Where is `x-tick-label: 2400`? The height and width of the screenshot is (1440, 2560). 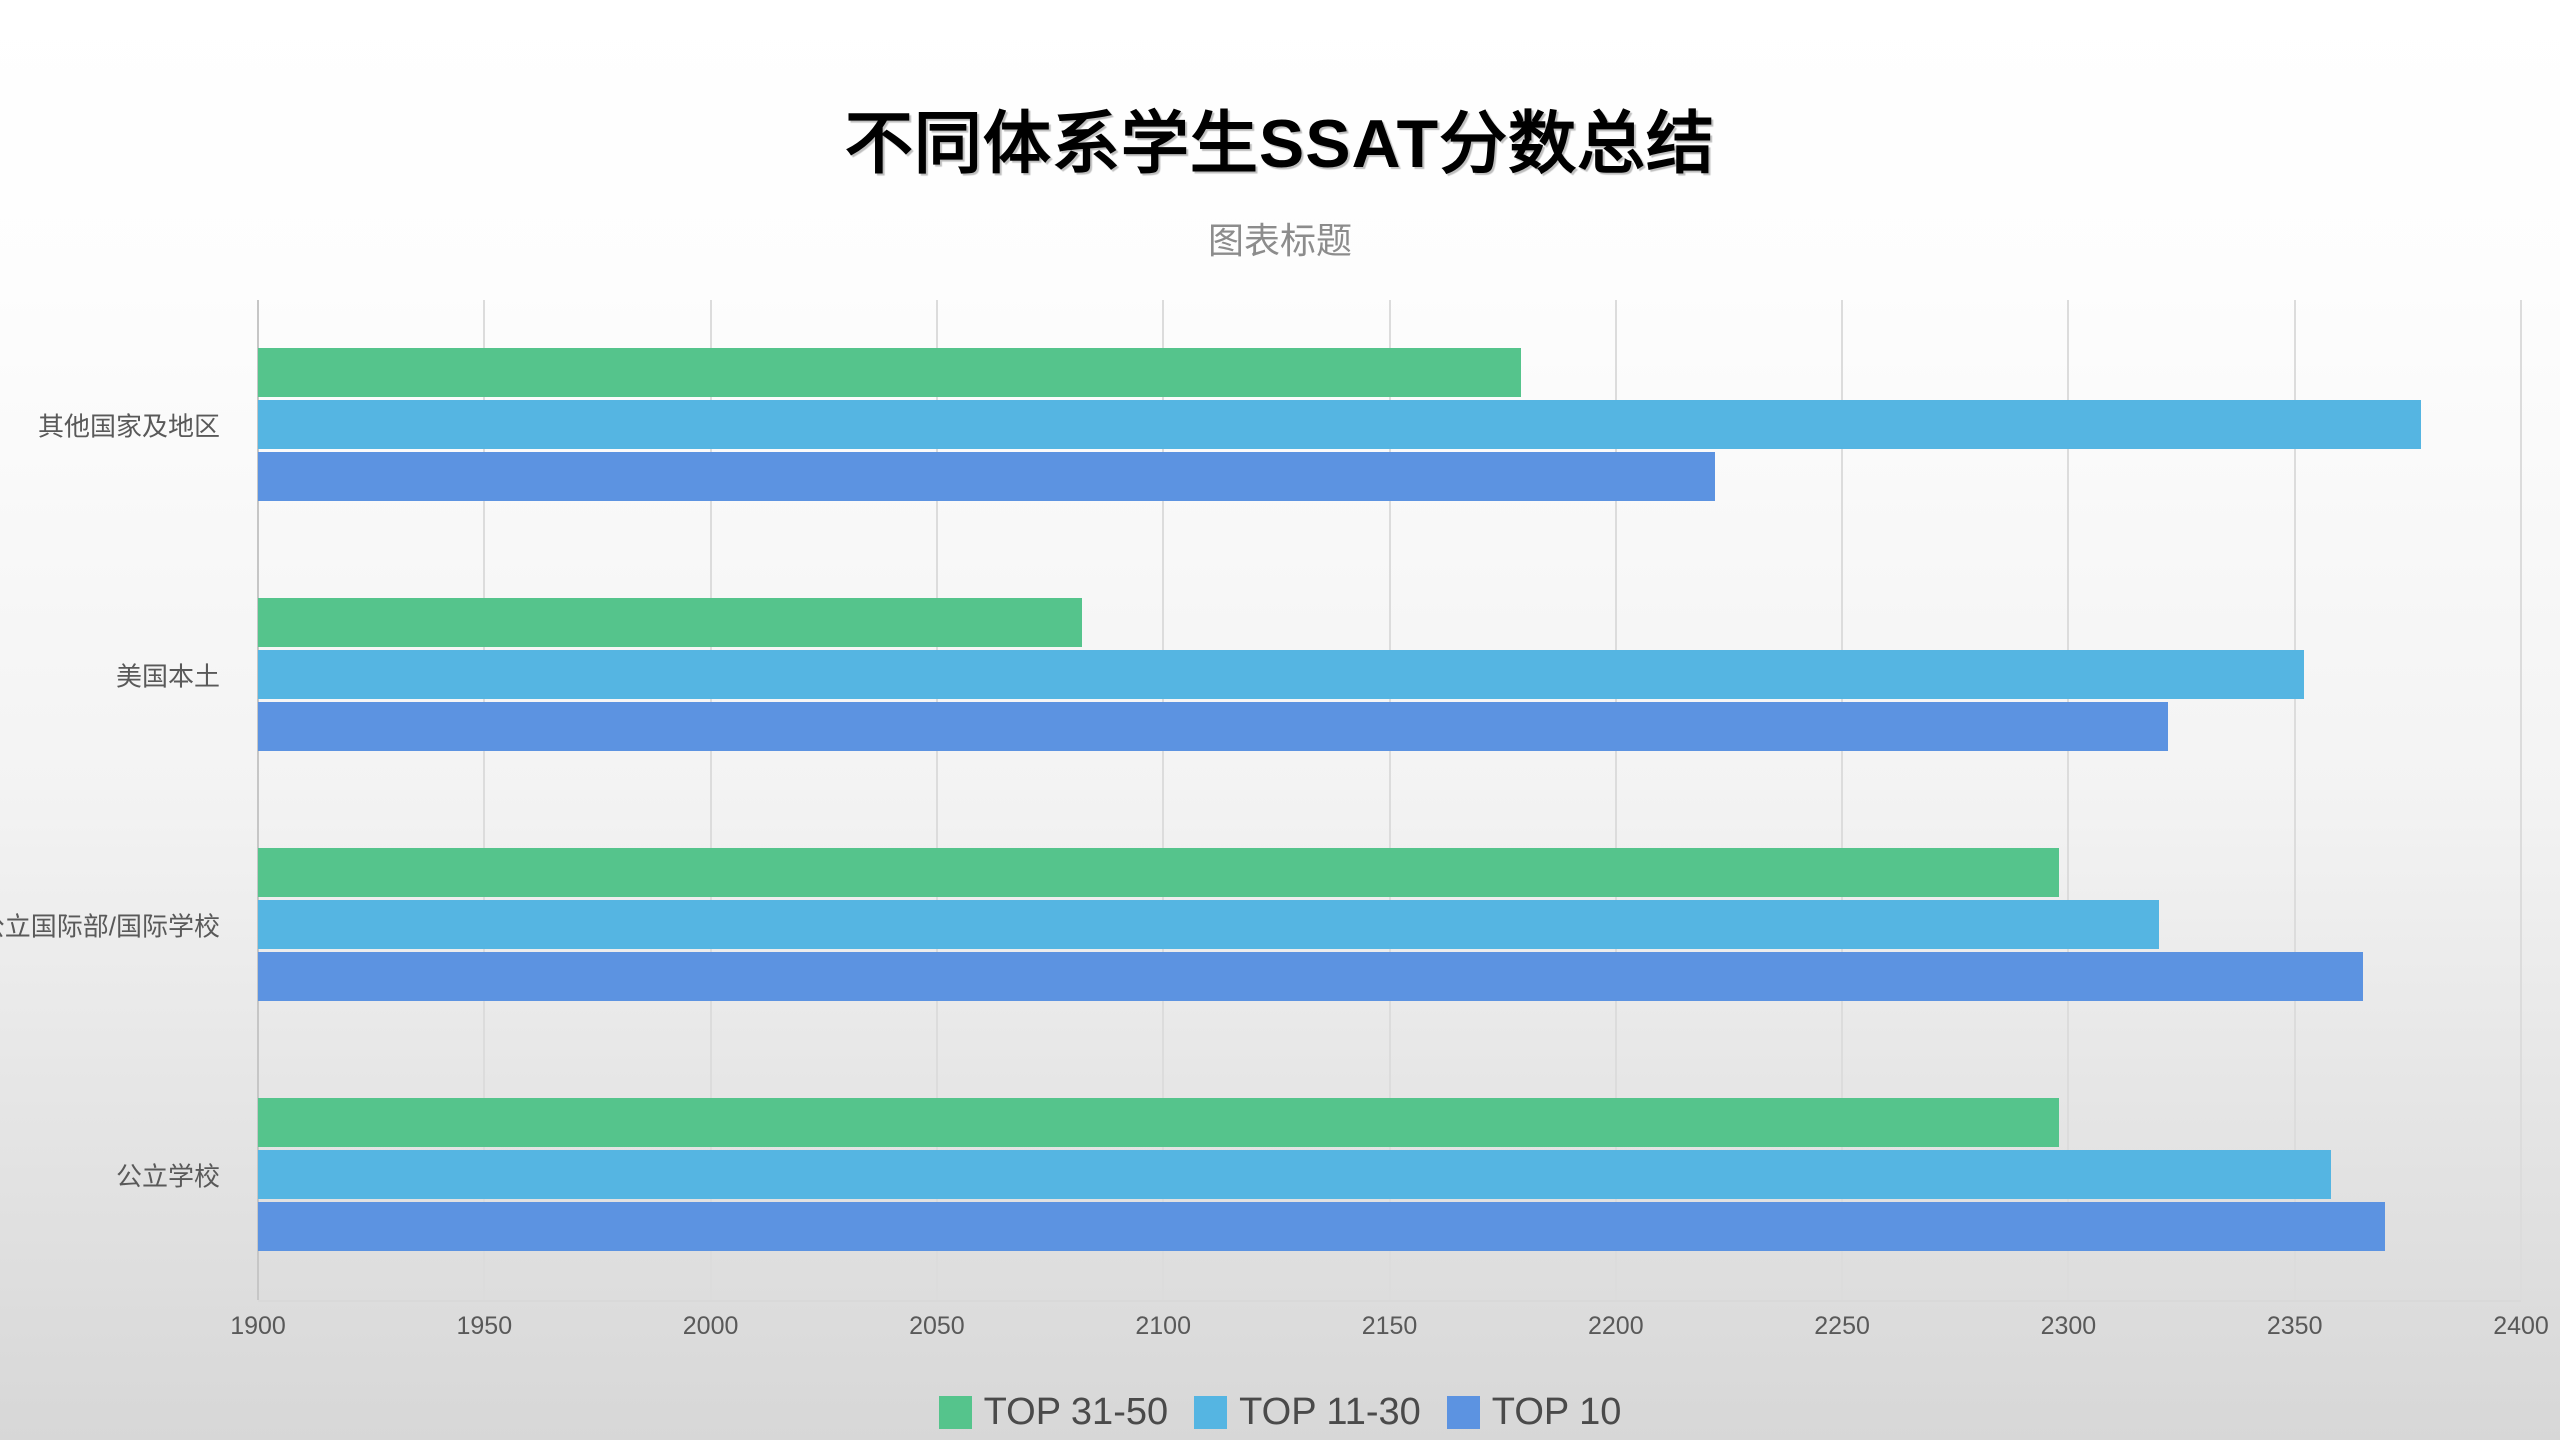 x-tick-label: 2400 is located at coordinates (2521, 1326).